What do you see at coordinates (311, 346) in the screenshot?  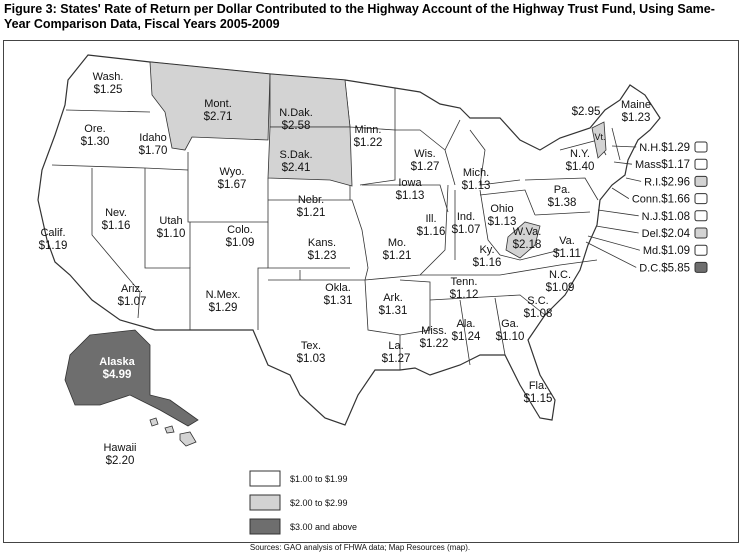 I see `state-name: Tex.` at bounding box center [311, 346].